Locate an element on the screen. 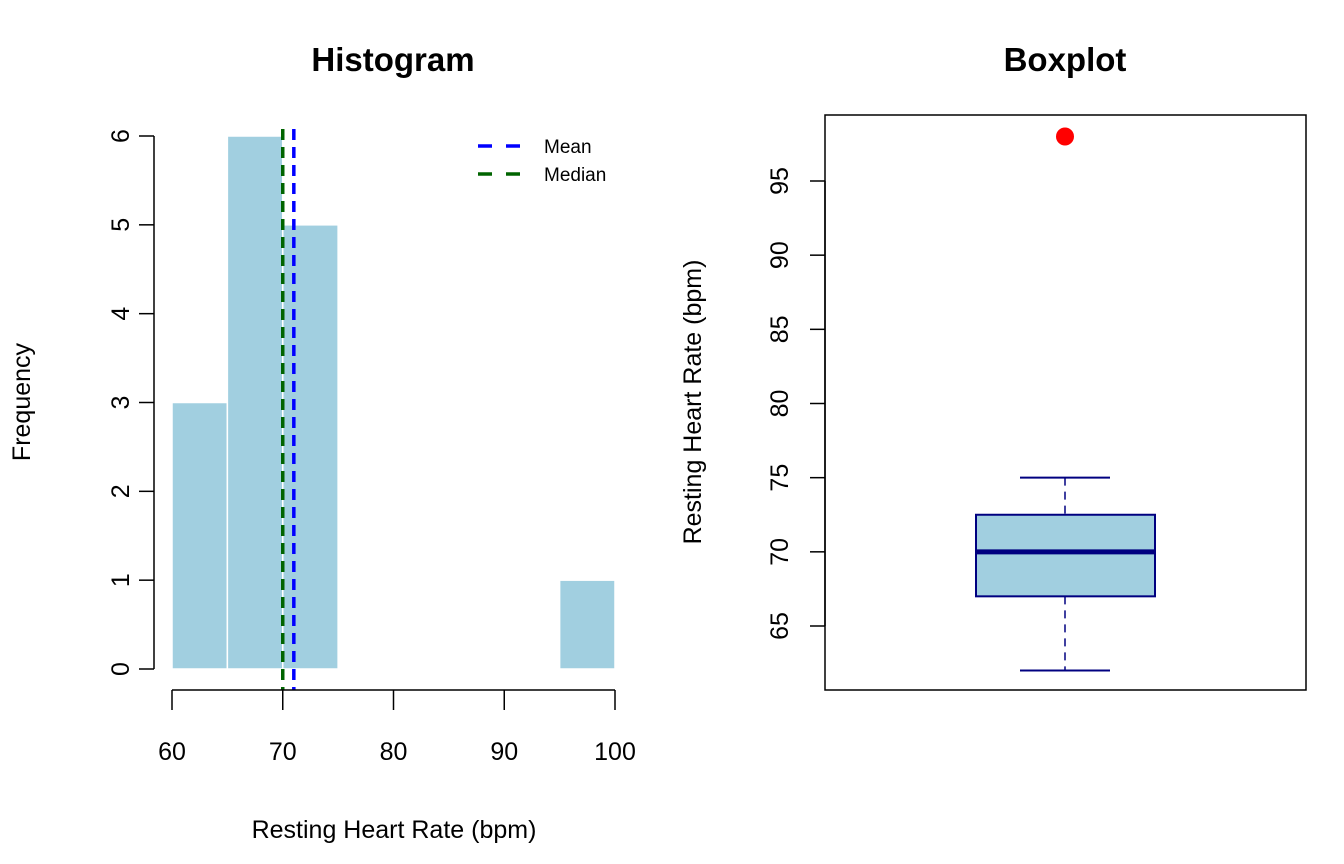  histogram-x-label: Resting Heart Rate (bpm) is located at coordinates (394, 830).